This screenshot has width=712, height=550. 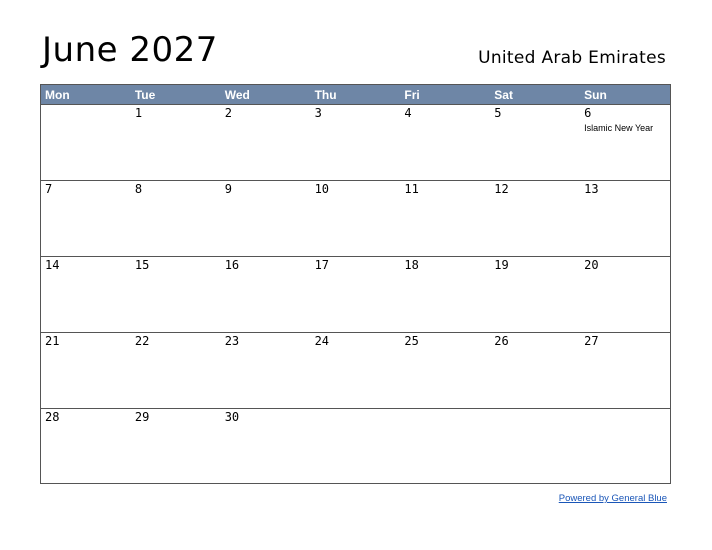 I want to click on day-cell: 27, so click(x=625, y=370).